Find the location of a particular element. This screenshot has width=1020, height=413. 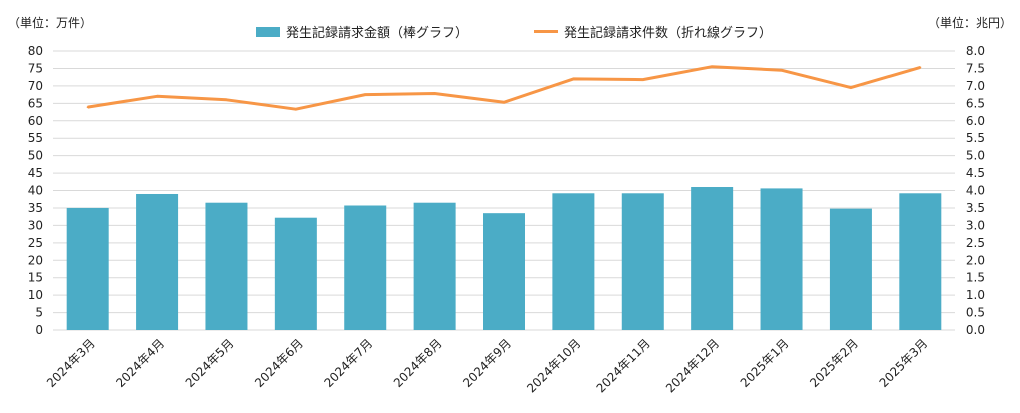

right-tick-label: 1.5 is located at coordinates (975, 278).